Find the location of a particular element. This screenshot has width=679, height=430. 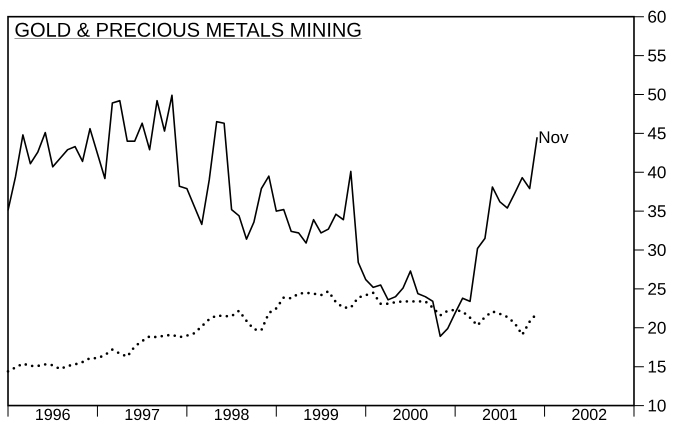

x-tick-label: 2001 is located at coordinates (499, 414).